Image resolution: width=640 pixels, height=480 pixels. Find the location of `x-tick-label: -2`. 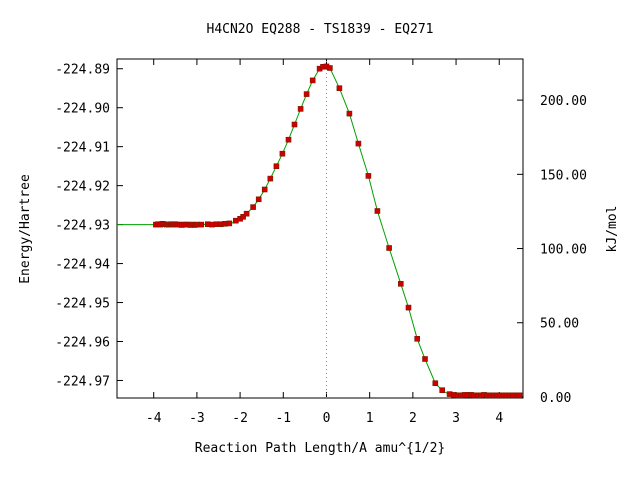

x-tick-label: -2 is located at coordinates (240, 418).